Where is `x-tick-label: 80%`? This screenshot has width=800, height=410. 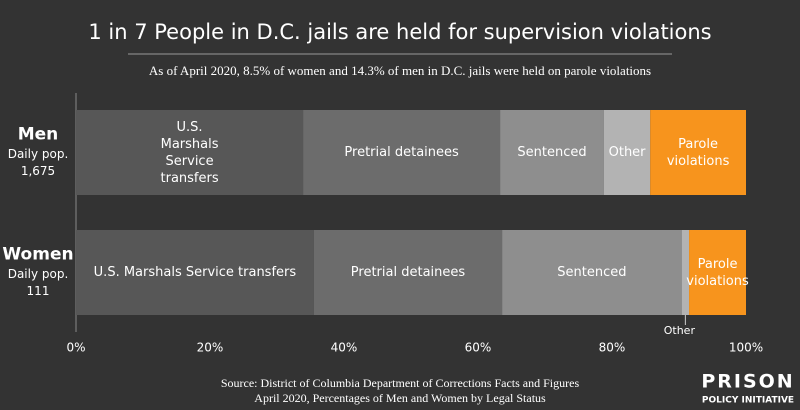
x-tick-label: 80% is located at coordinates (612, 348).